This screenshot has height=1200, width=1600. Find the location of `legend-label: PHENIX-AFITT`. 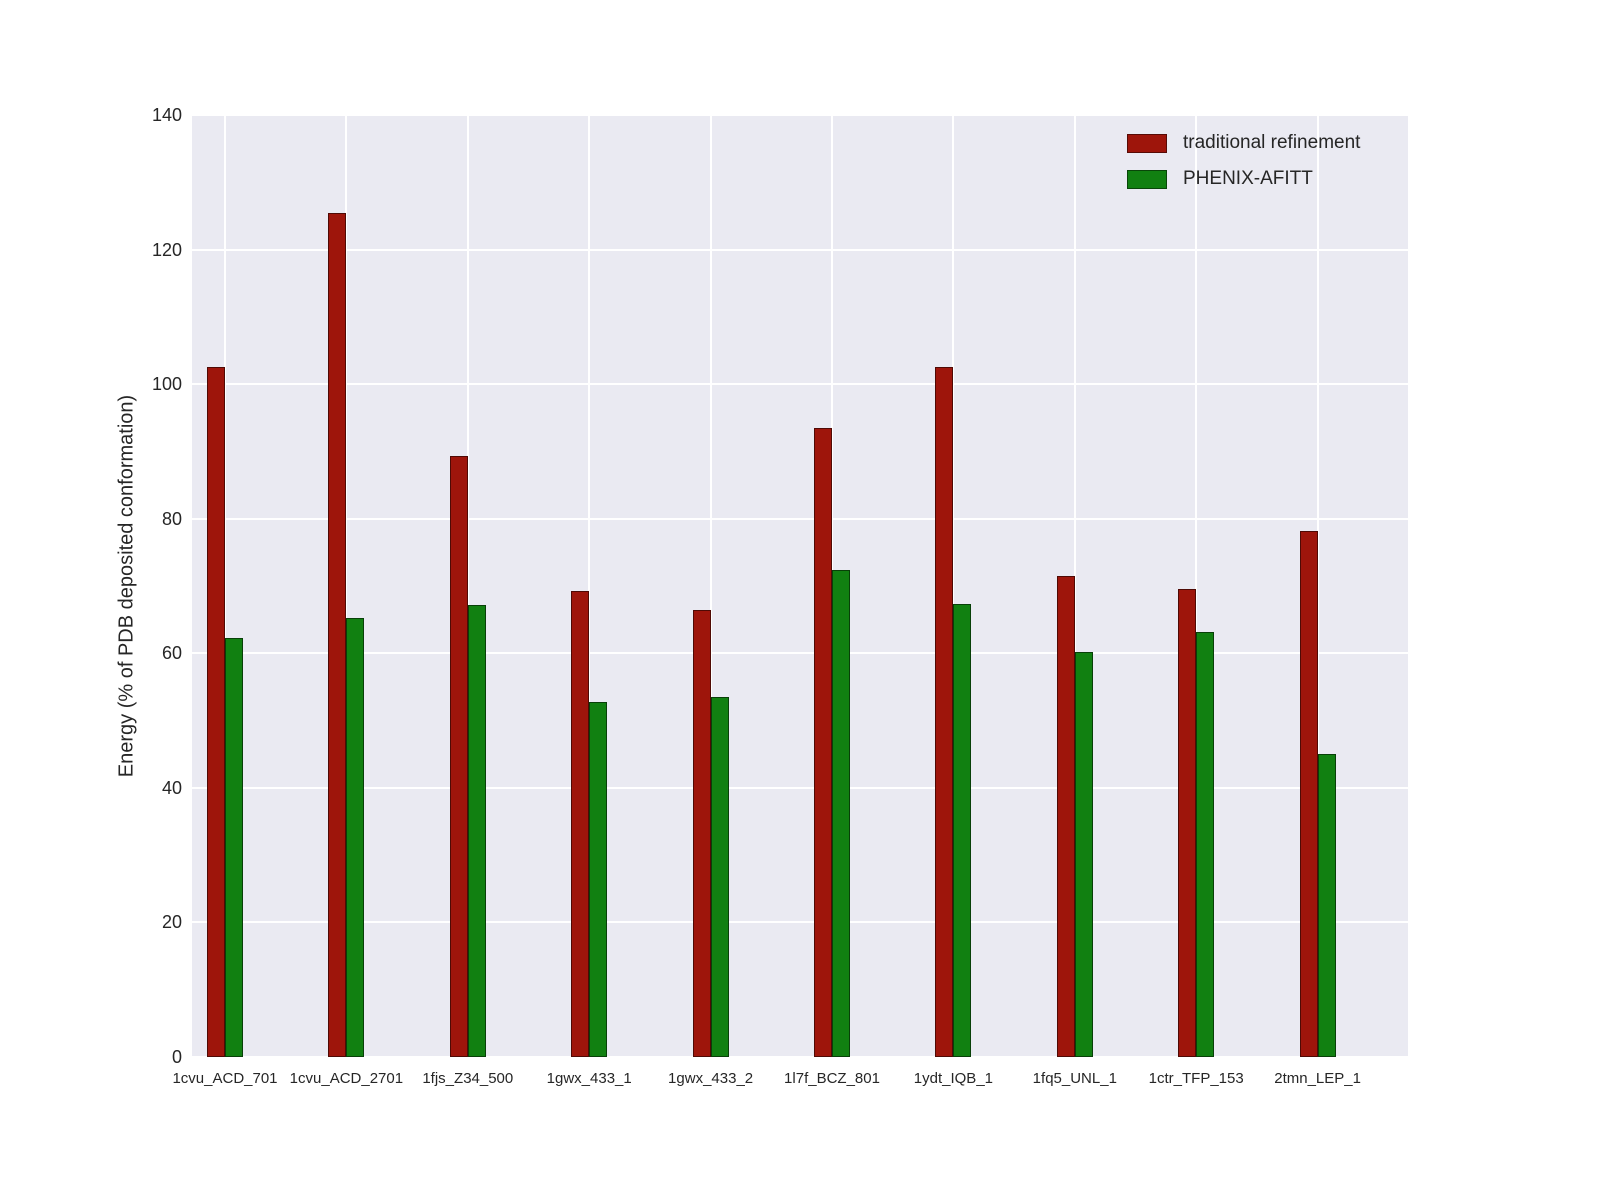

legend-label: PHENIX-AFITT is located at coordinates (1248, 178).